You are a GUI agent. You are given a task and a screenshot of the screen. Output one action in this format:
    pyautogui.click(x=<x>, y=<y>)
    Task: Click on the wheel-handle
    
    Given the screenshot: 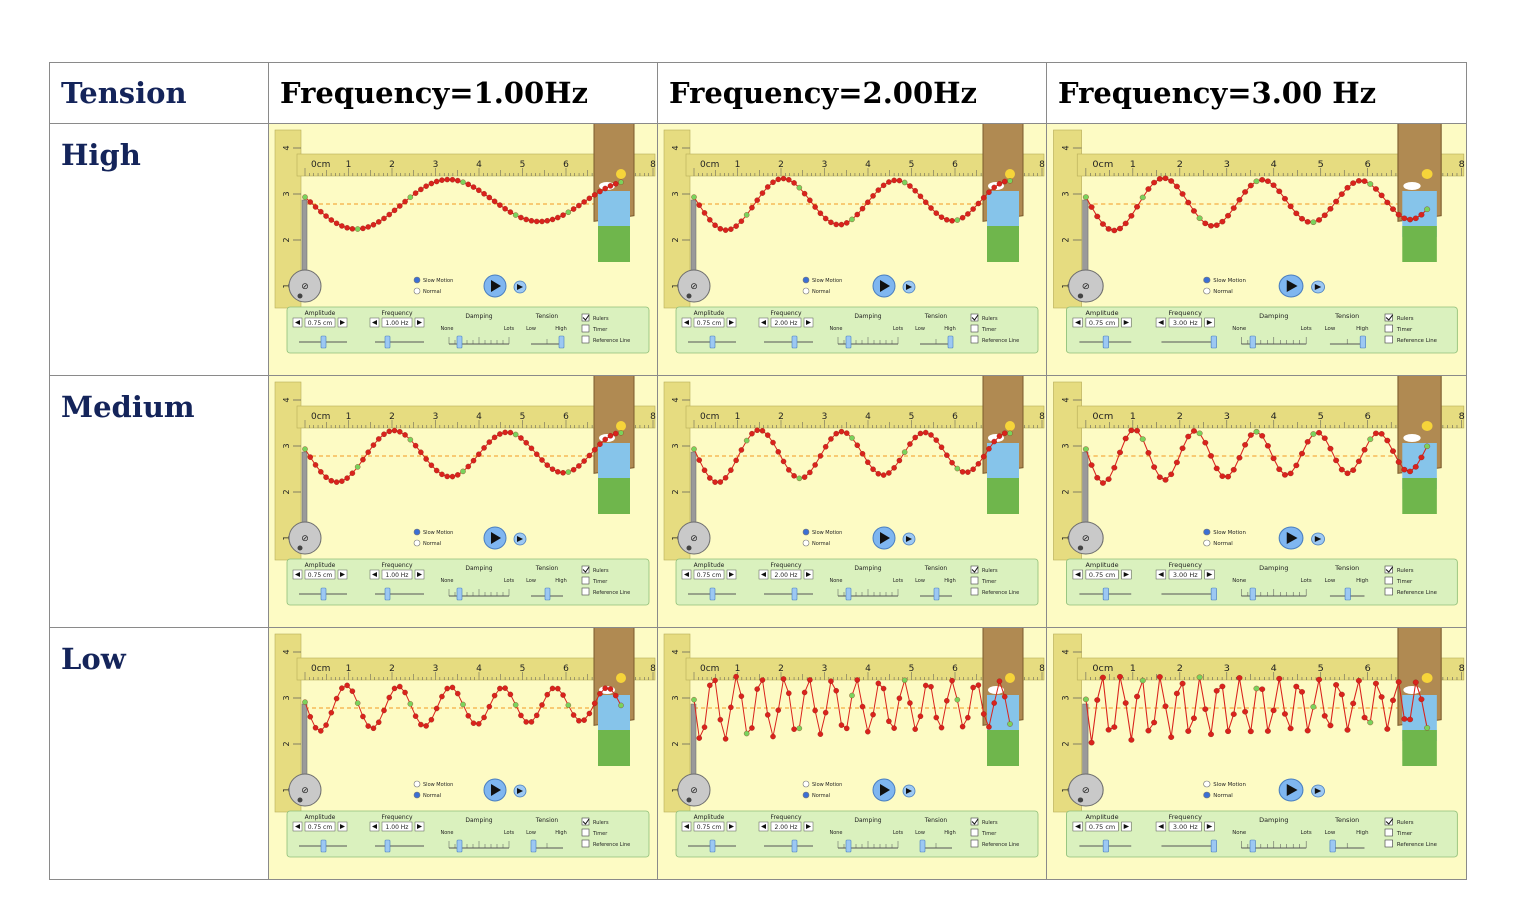 What is the action you would take?
    pyautogui.click(x=300, y=548)
    